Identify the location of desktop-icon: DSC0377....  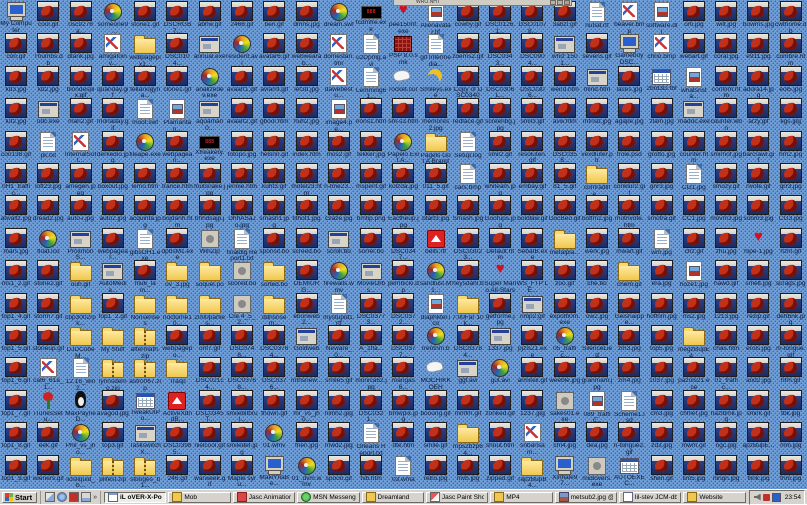
(403, 342).